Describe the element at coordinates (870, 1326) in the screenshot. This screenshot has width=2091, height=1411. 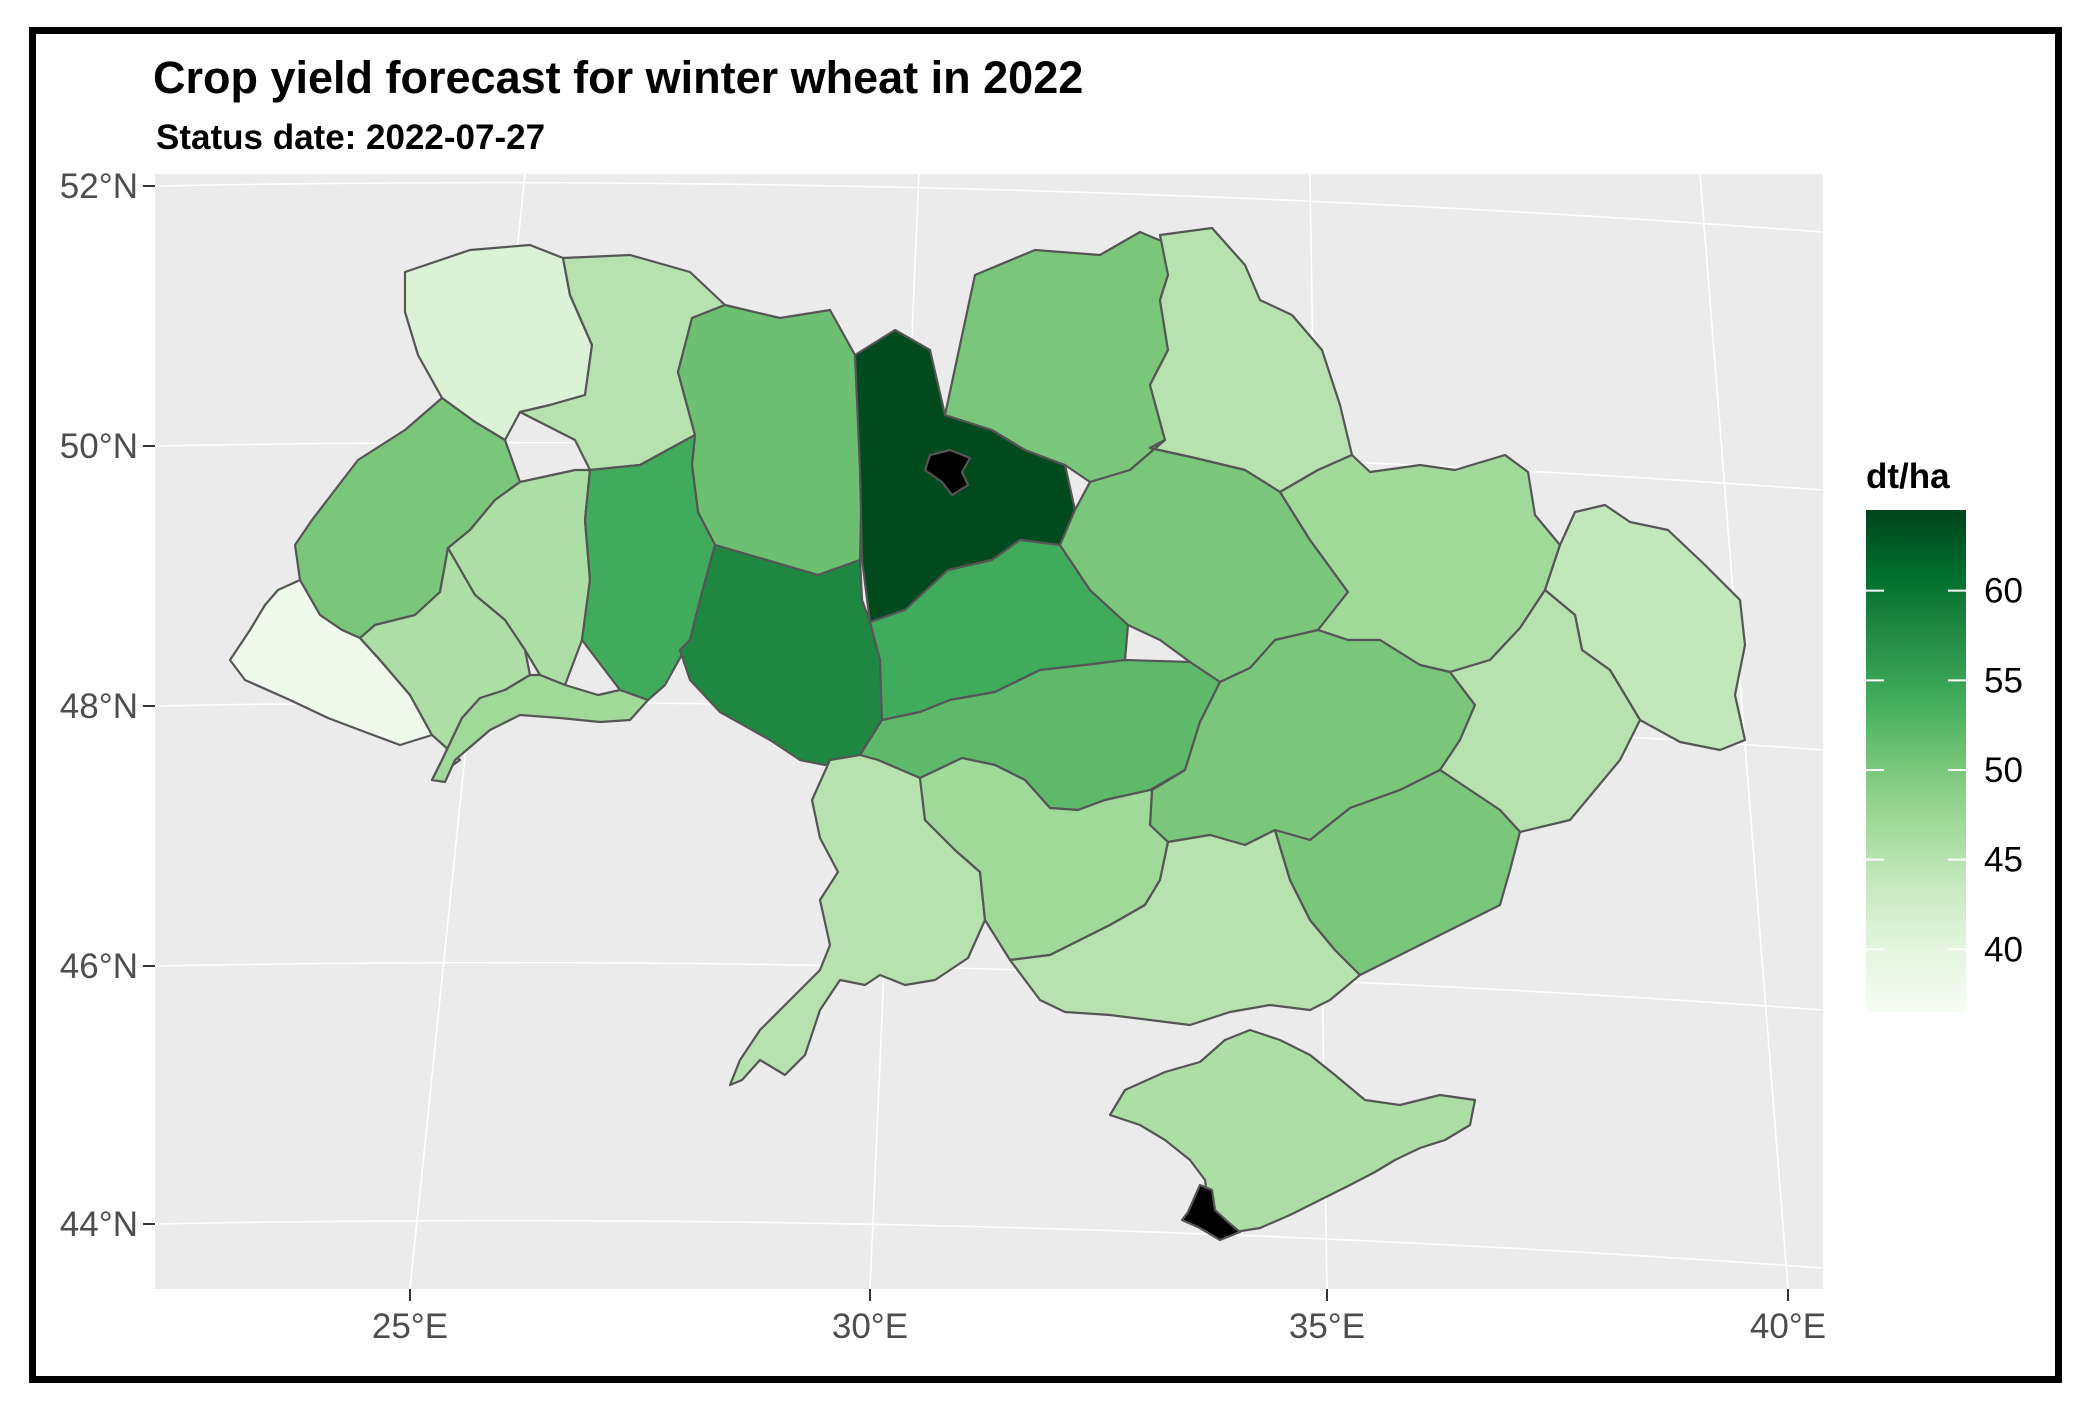
I see `lon-label: 30°E` at that location.